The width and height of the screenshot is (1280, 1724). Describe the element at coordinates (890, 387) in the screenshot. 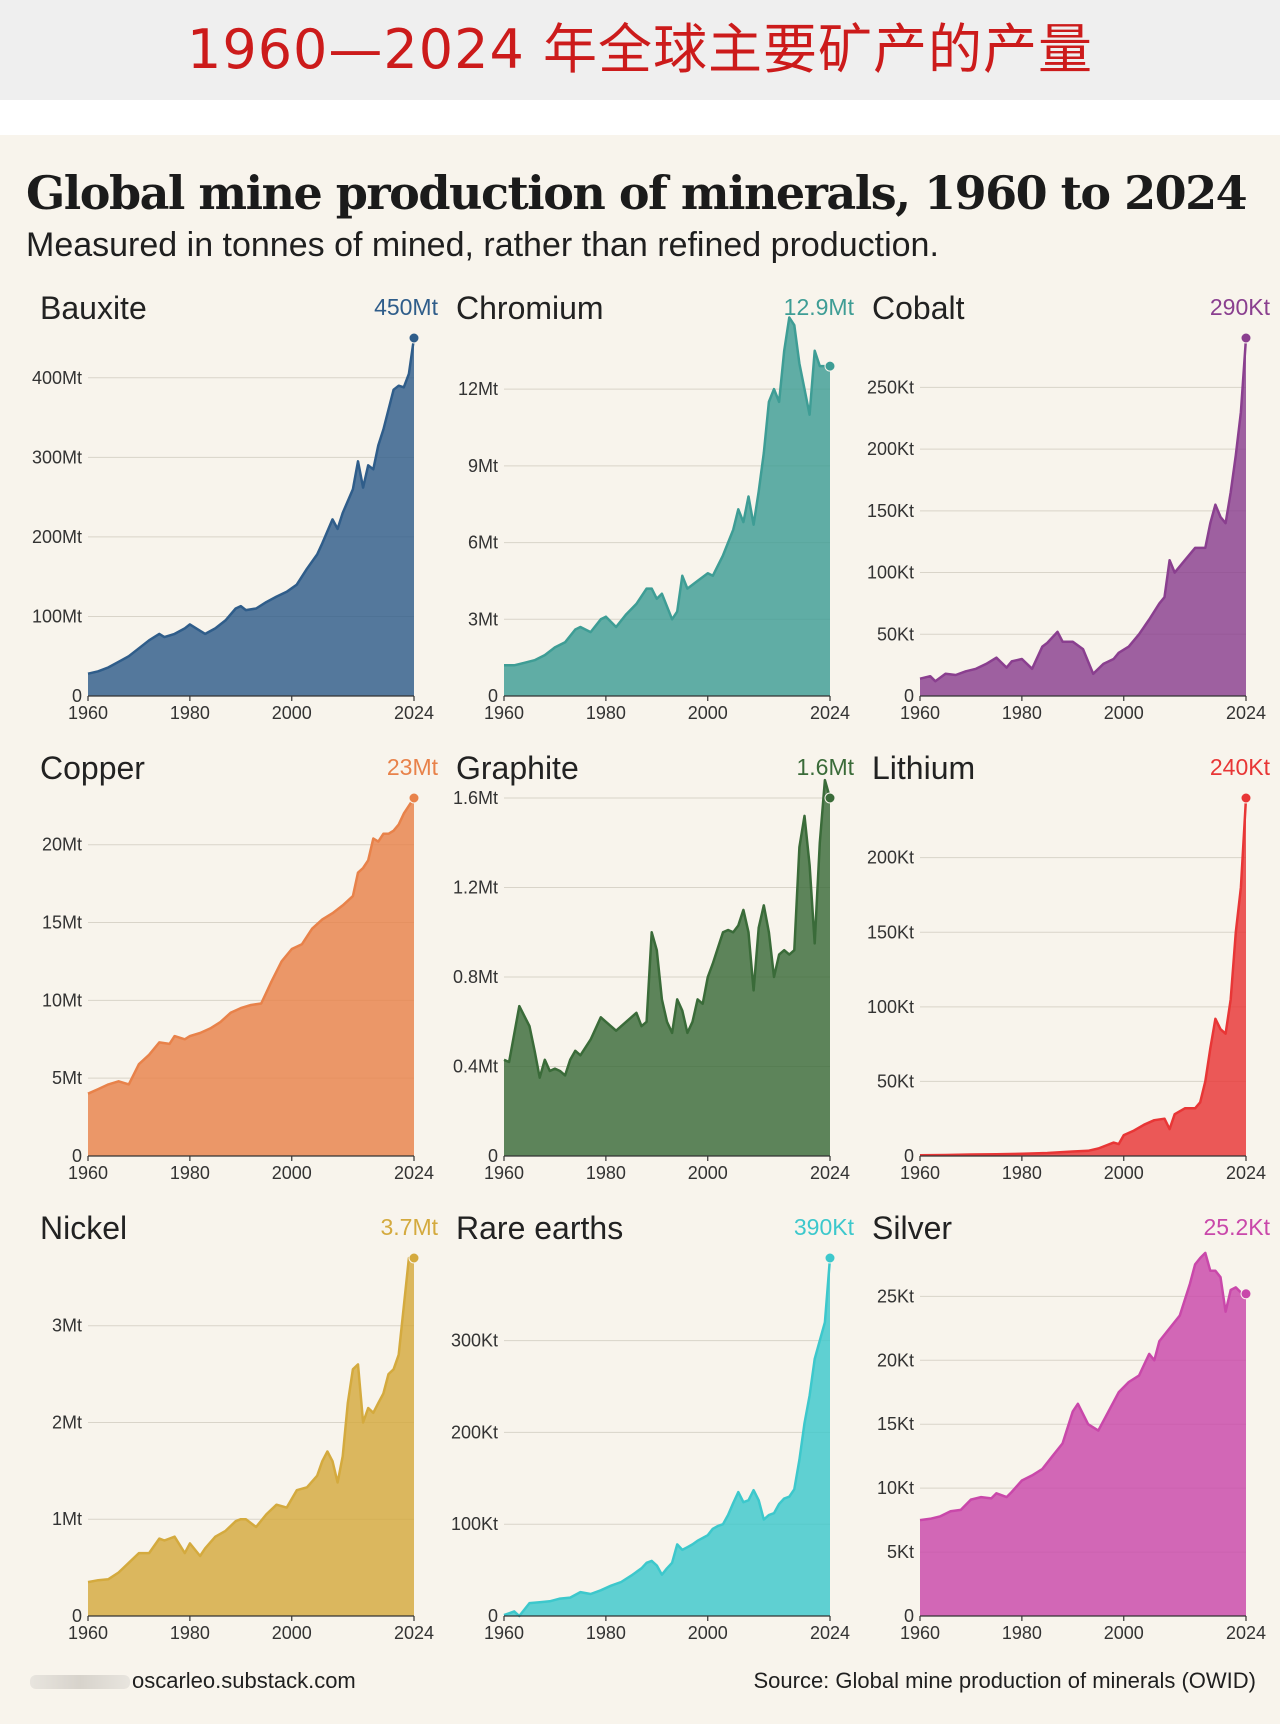

I see `y-tick-label: 250Kt` at that location.